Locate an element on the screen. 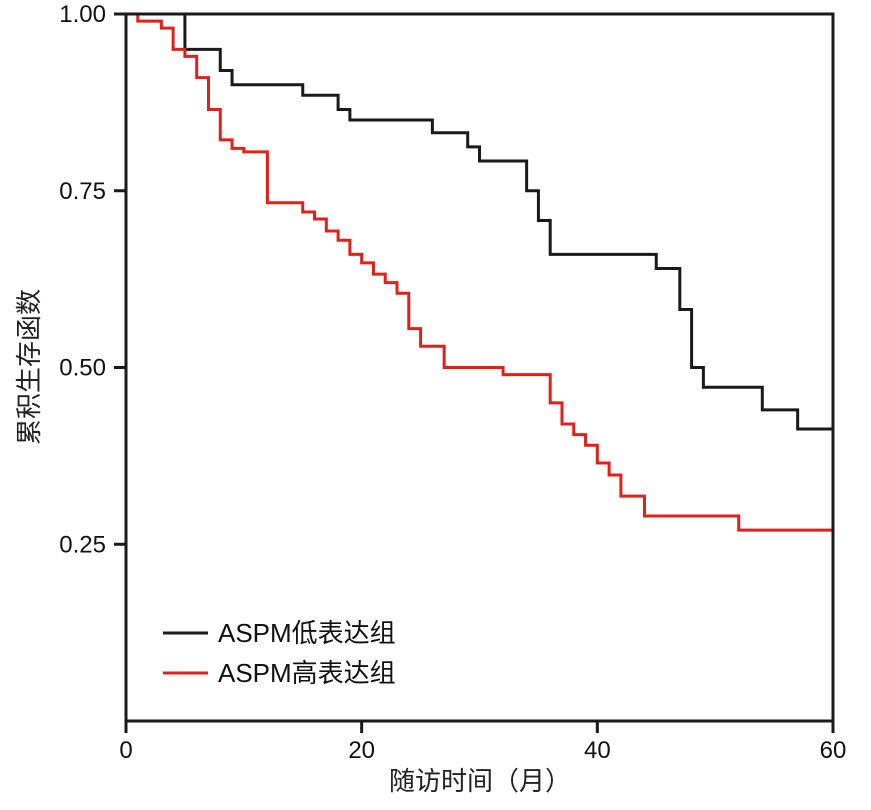  legend-label-1: ASPM低表达组 is located at coordinates (307, 633).